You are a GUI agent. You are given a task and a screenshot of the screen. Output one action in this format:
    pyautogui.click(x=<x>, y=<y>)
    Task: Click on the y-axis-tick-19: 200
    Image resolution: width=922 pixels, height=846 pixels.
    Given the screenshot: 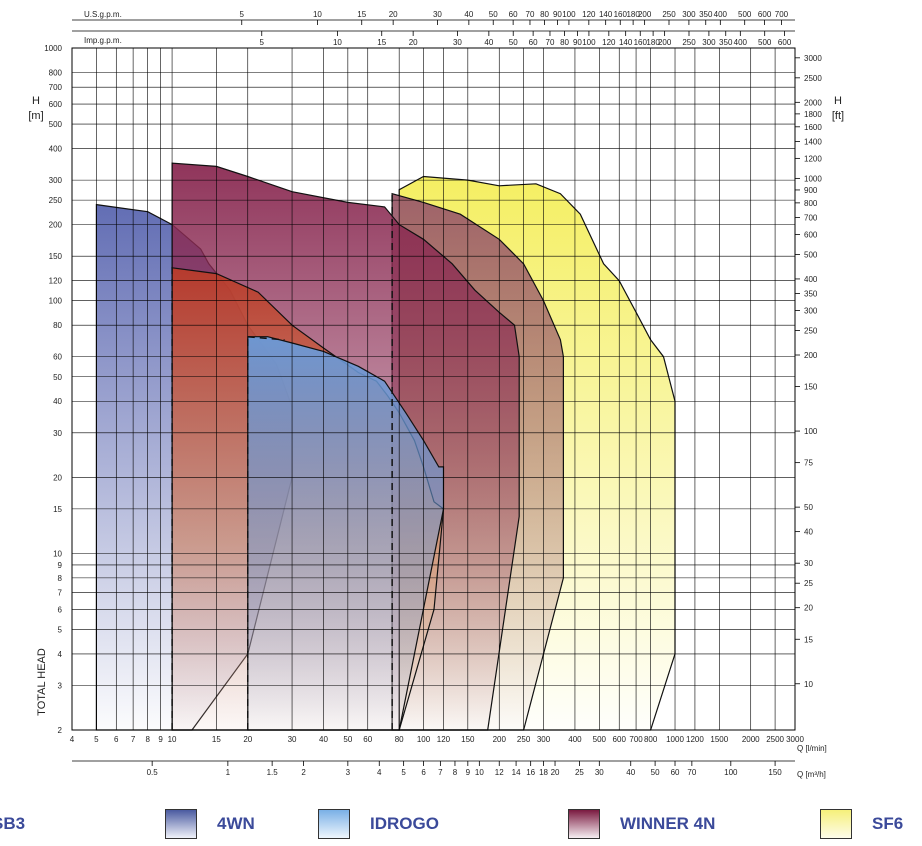 What is the action you would take?
    pyautogui.click(x=56, y=225)
    